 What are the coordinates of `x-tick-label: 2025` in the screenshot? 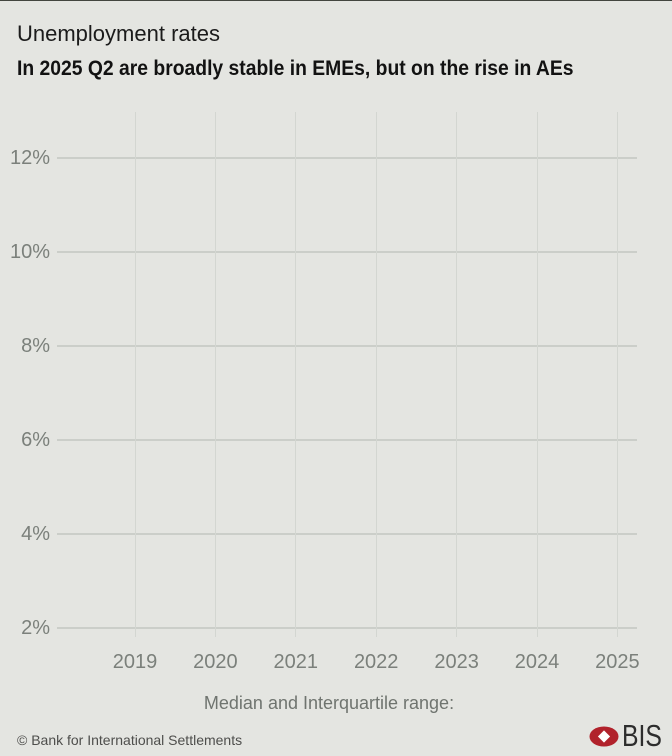 It's located at (617, 662).